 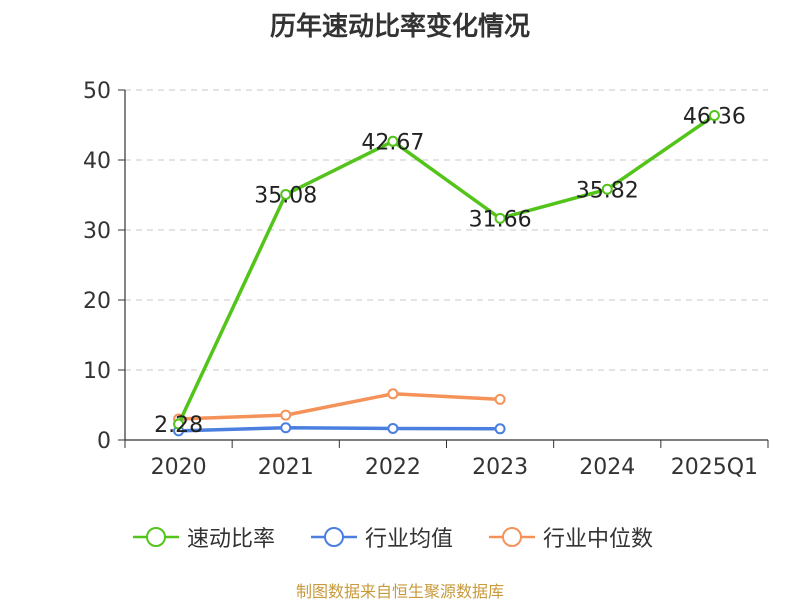 I want to click on x-tick-label: 2020, so click(x=179, y=467).